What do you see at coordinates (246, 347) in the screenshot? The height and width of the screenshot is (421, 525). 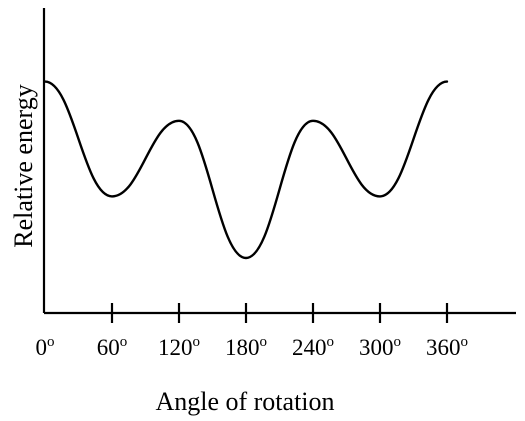 I see `x-tick-label: 180o` at bounding box center [246, 347].